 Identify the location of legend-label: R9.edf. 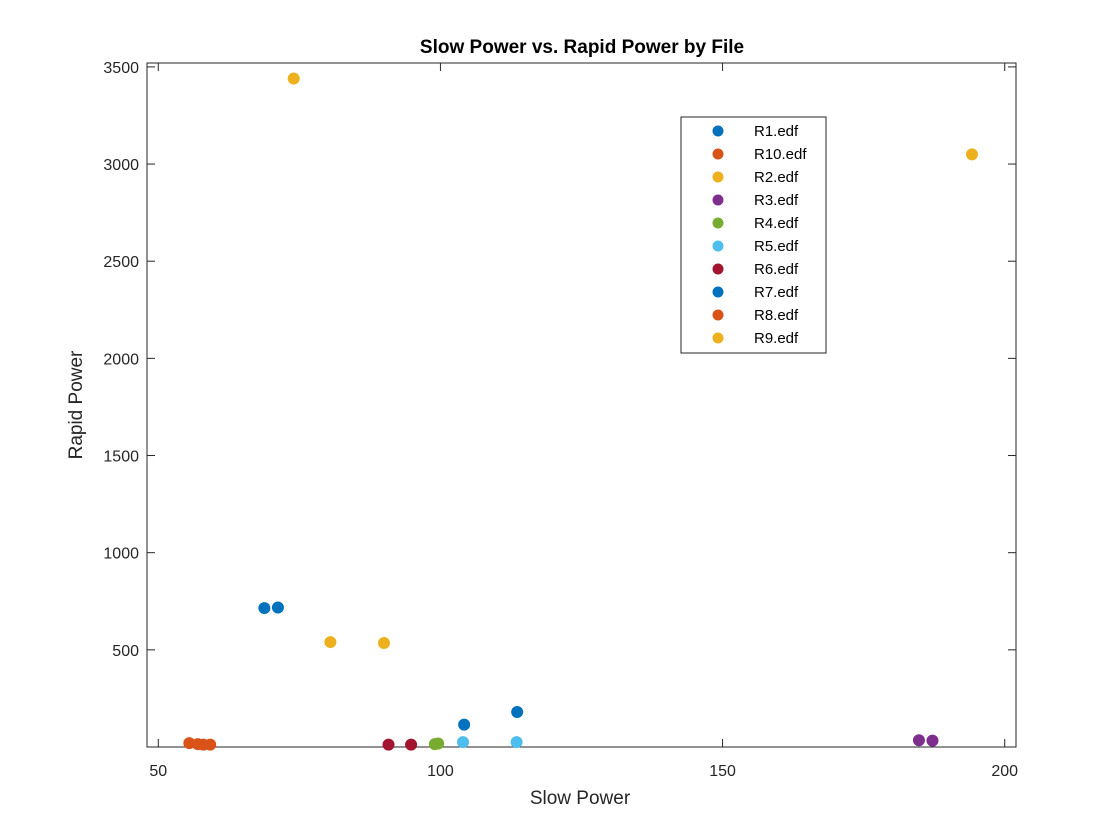
(776, 338).